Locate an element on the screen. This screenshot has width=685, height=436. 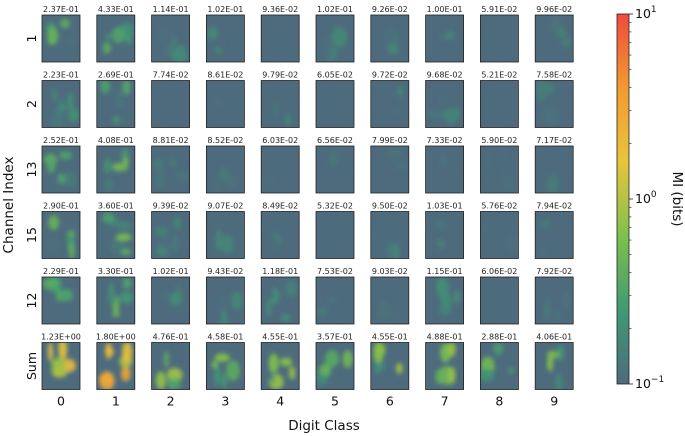
column-tick-label: 9 is located at coordinates (554, 401).